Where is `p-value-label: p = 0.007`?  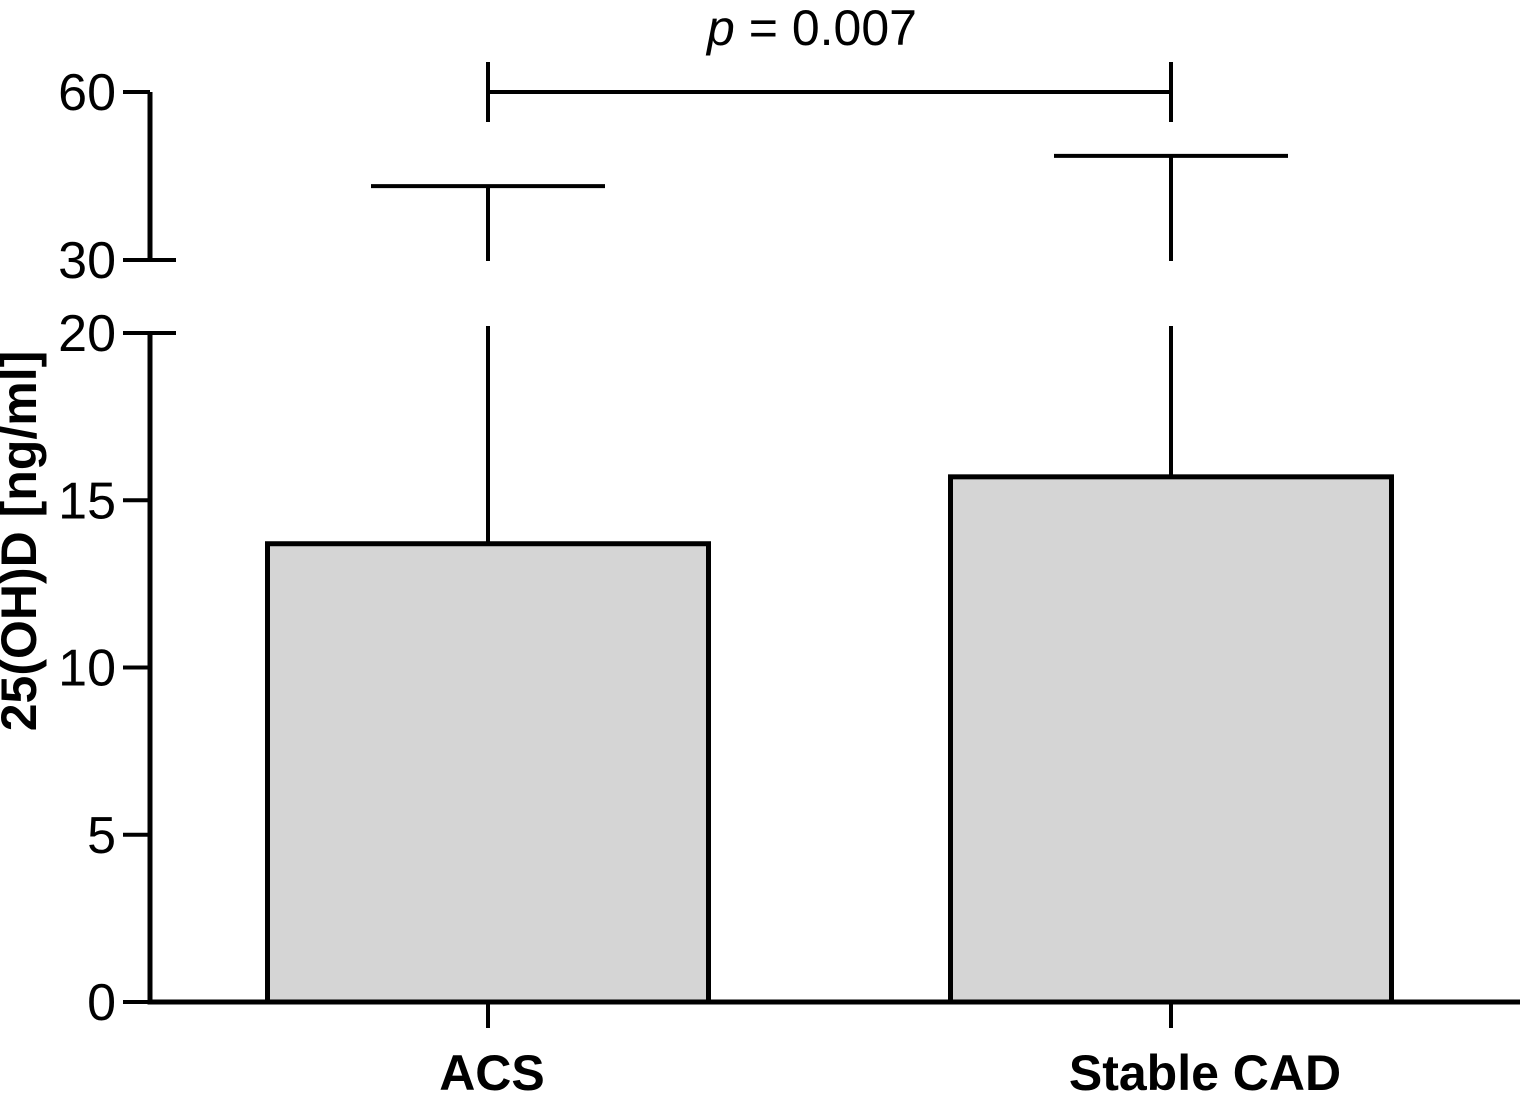
p-value-label: p = 0.007 is located at coordinates (811, 28).